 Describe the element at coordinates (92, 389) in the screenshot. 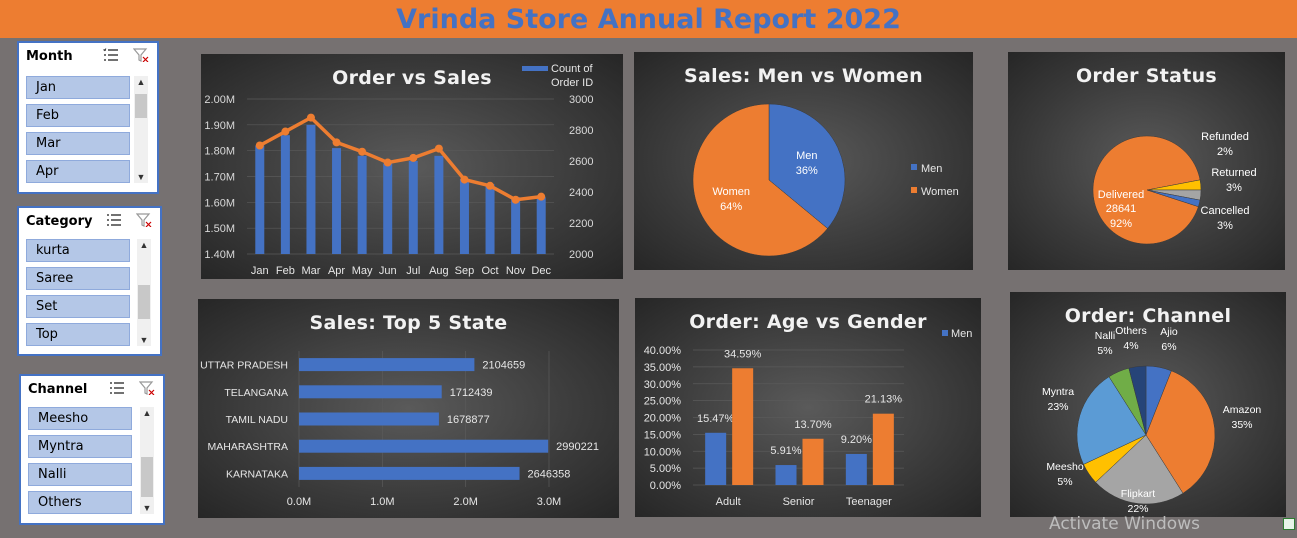

I see `channel-slicer-header: Channel` at that location.